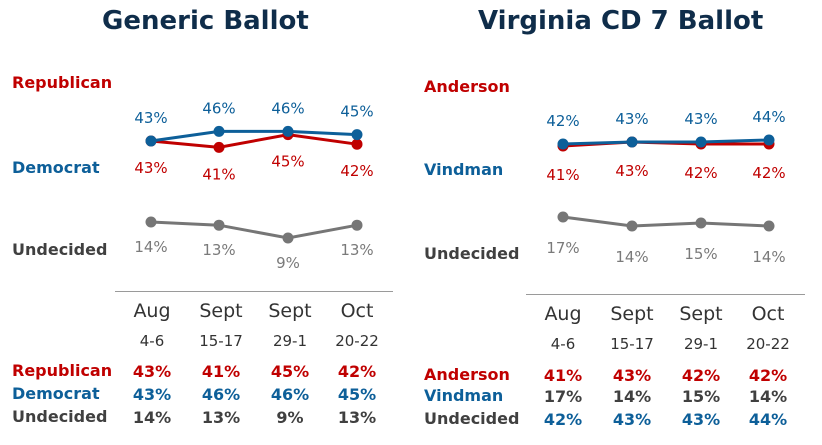  Describe the element at coordinates (768, 419) in the screenshot. I see `table-cell: 44%` at that location.